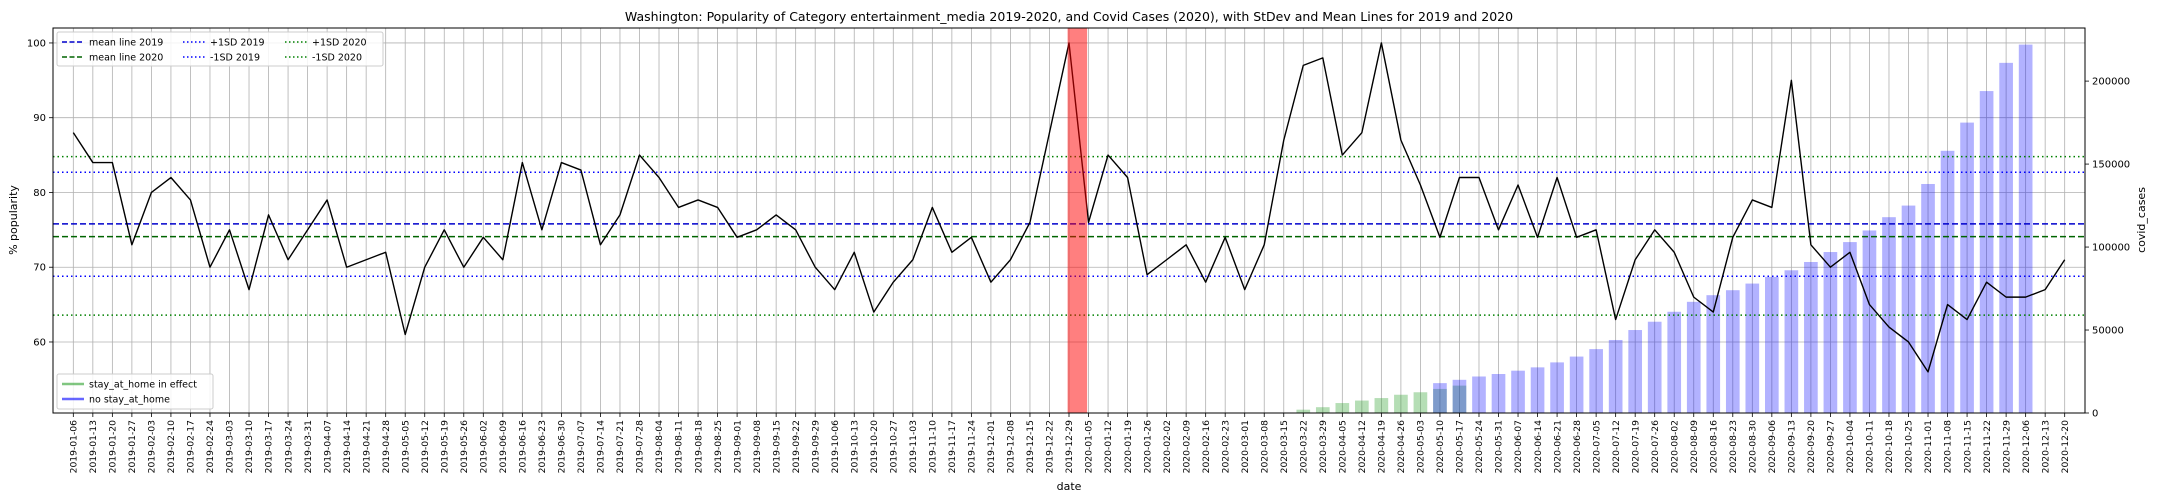 Image resolution: width=2160 pixels, height=504 pixels. What do you see at coordinates (405, 447) in the screenshot?
I see `x-tick-label: 2019-05-05` at bounding box center [405, 447].